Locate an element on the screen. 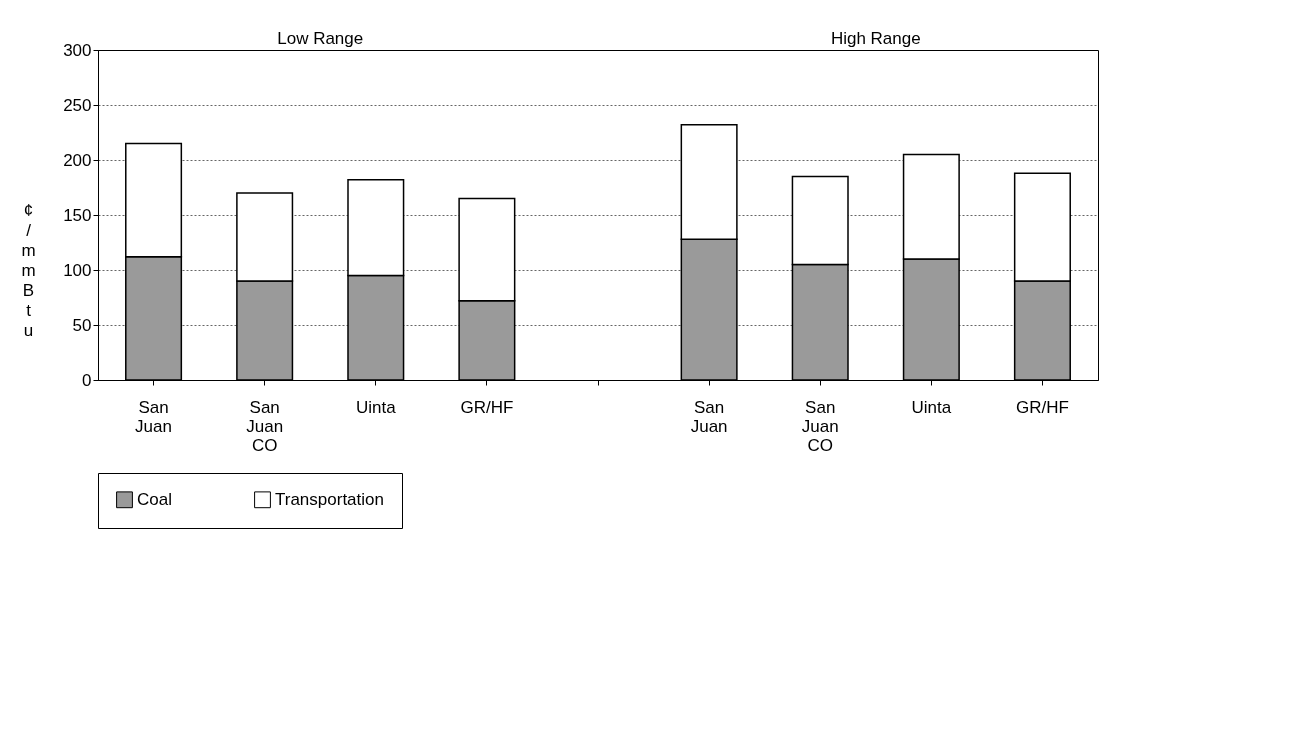 The height and width of the screenshot is (743, 1296). y-tick-label: 0 is located at coordinates (87, 380).